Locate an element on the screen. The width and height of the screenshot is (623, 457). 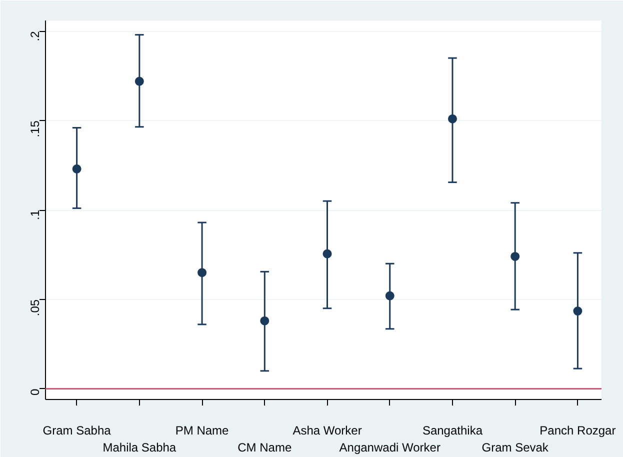
y-tick-label: 0 is located at coordinates (35, 392).